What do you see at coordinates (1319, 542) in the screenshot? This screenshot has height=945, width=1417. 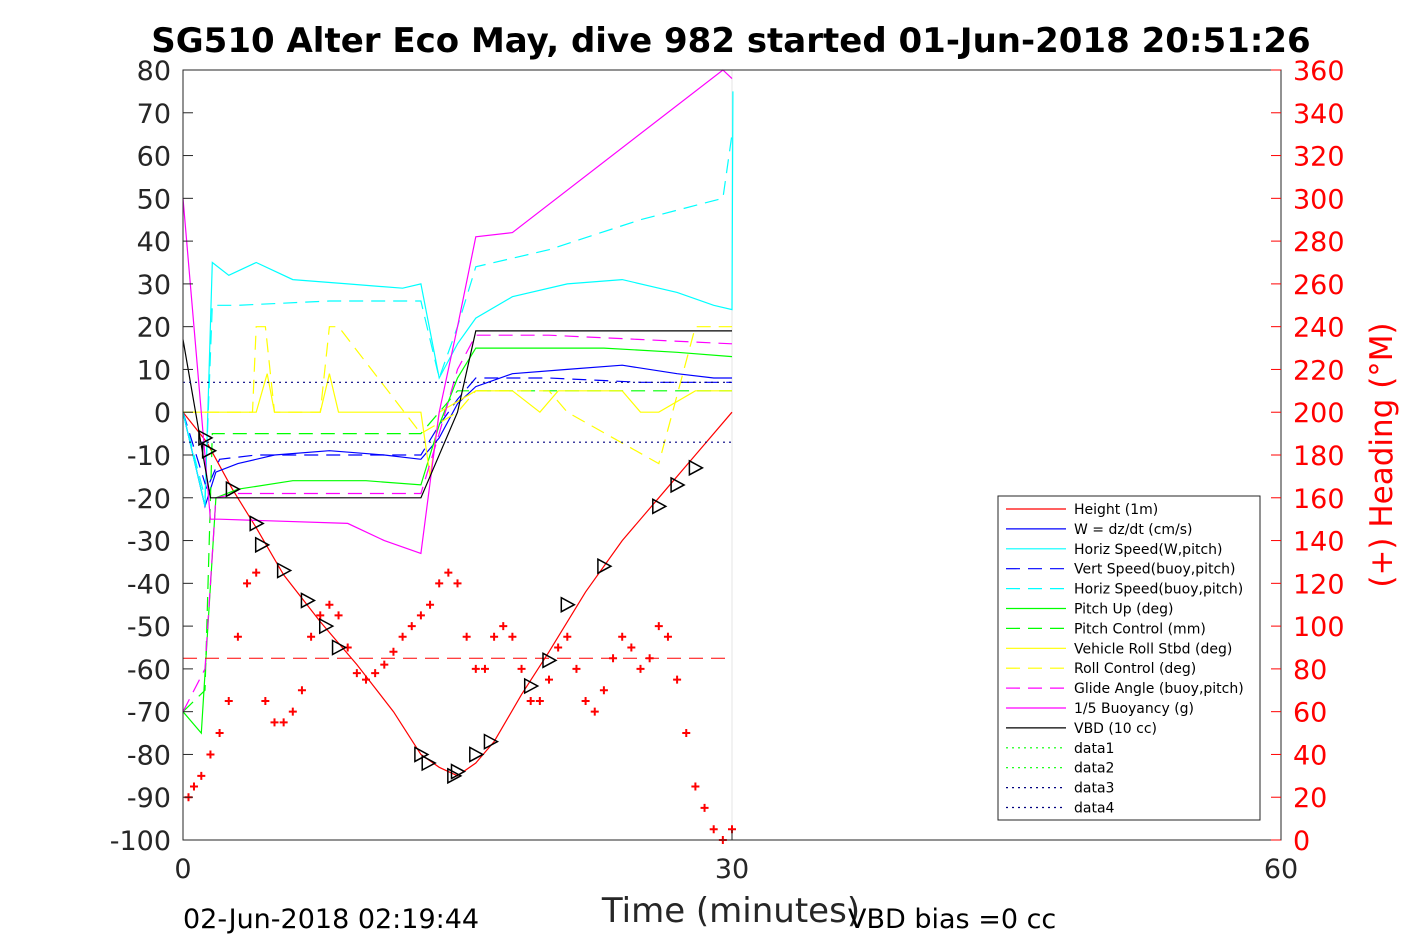 I see `right-tick-label: 140` at bounding box center [1319, 542].